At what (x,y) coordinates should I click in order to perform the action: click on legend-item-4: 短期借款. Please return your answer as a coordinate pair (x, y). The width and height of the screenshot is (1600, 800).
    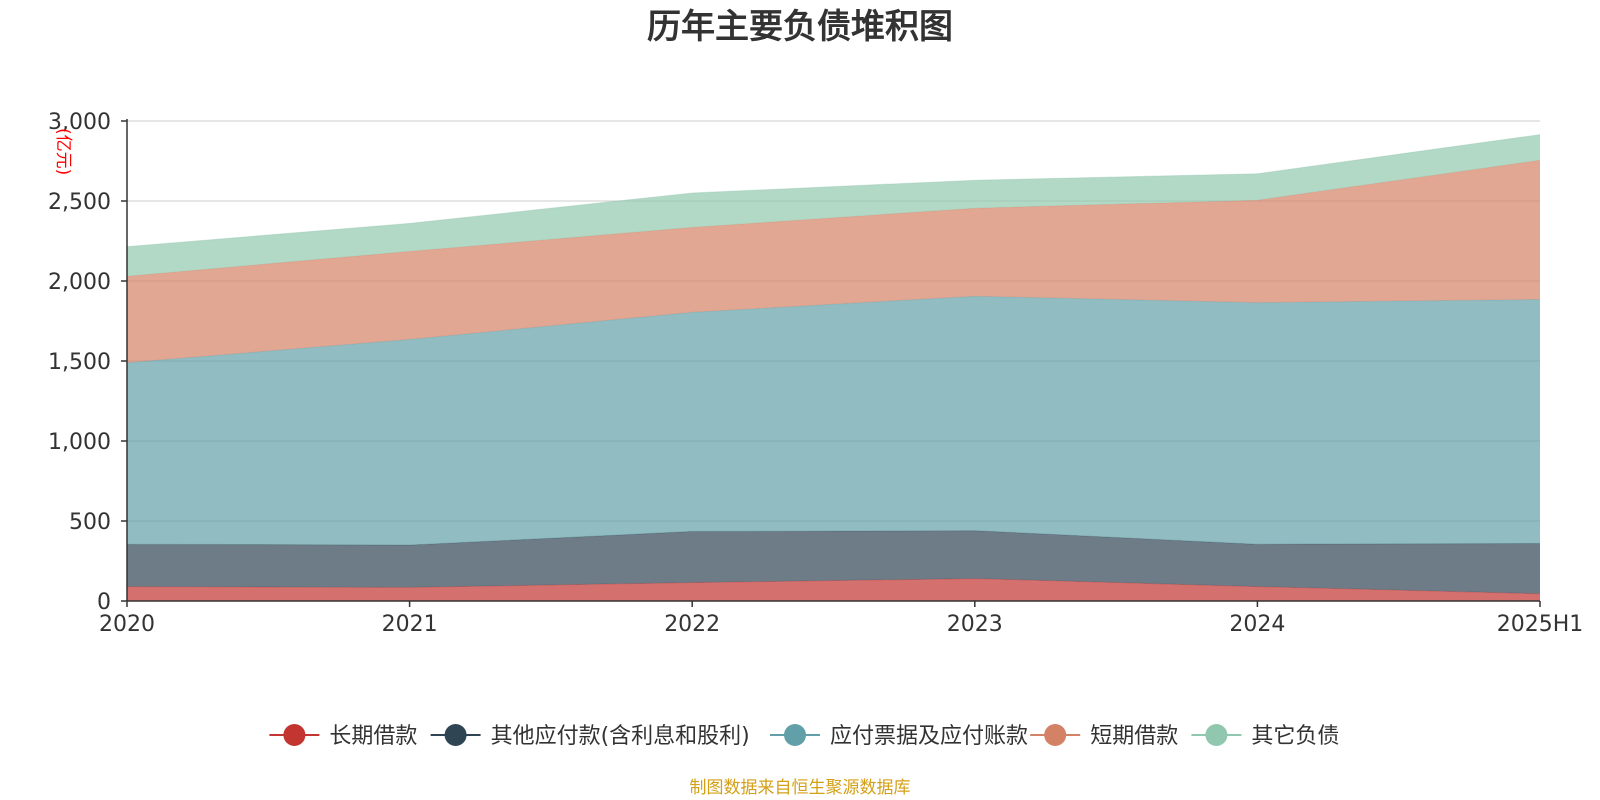
    Looking at the image, I should click on (1104, 736).